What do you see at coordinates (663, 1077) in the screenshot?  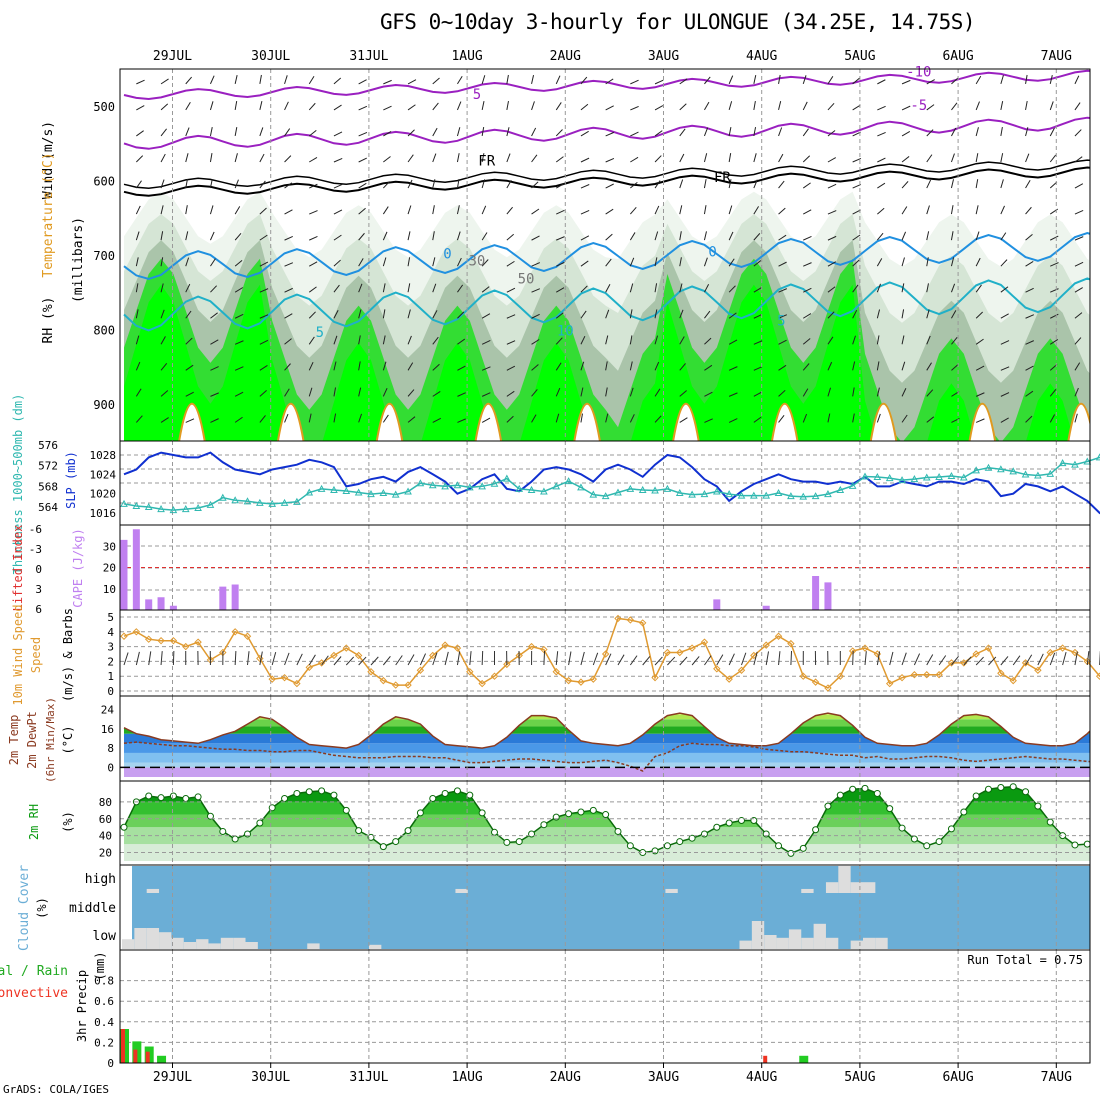 I see `day-label-bottom: 3AUG` at bounding box center [663, 1077].